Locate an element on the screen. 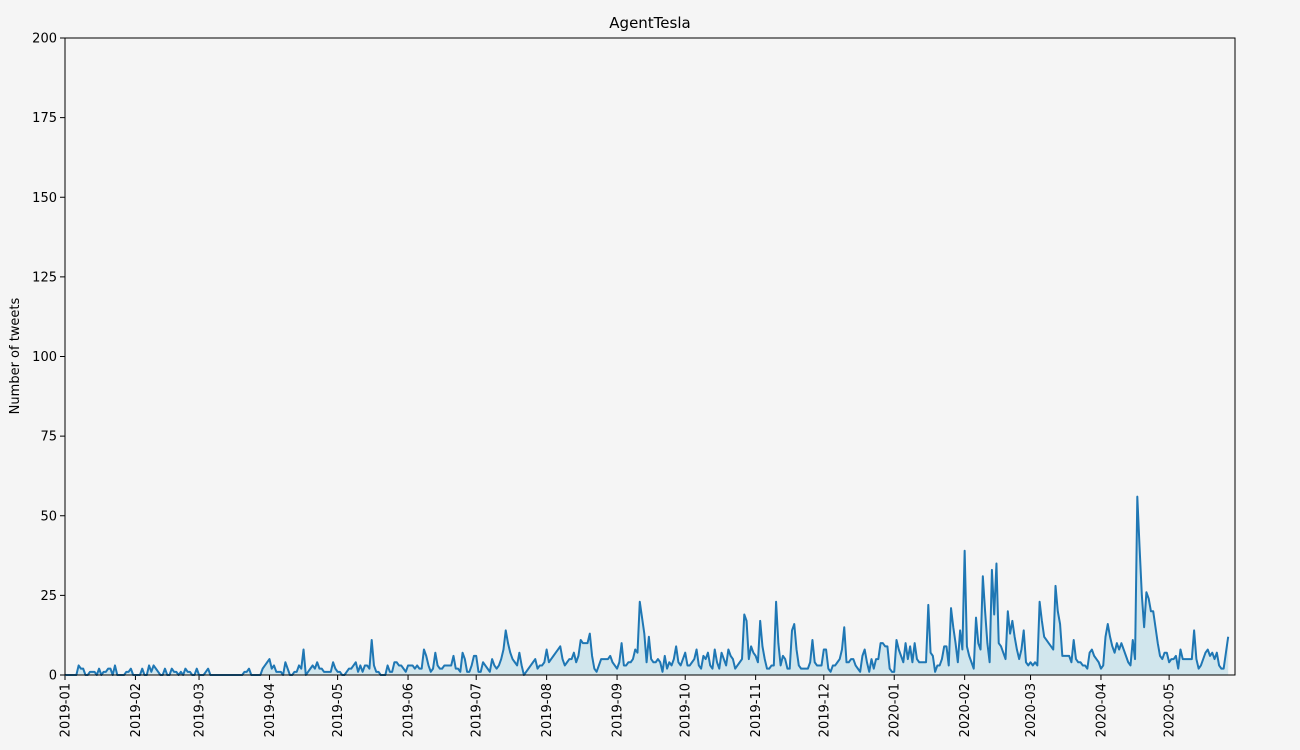  x-tick-label: 2019-10 is located at coordinates (686, 710).